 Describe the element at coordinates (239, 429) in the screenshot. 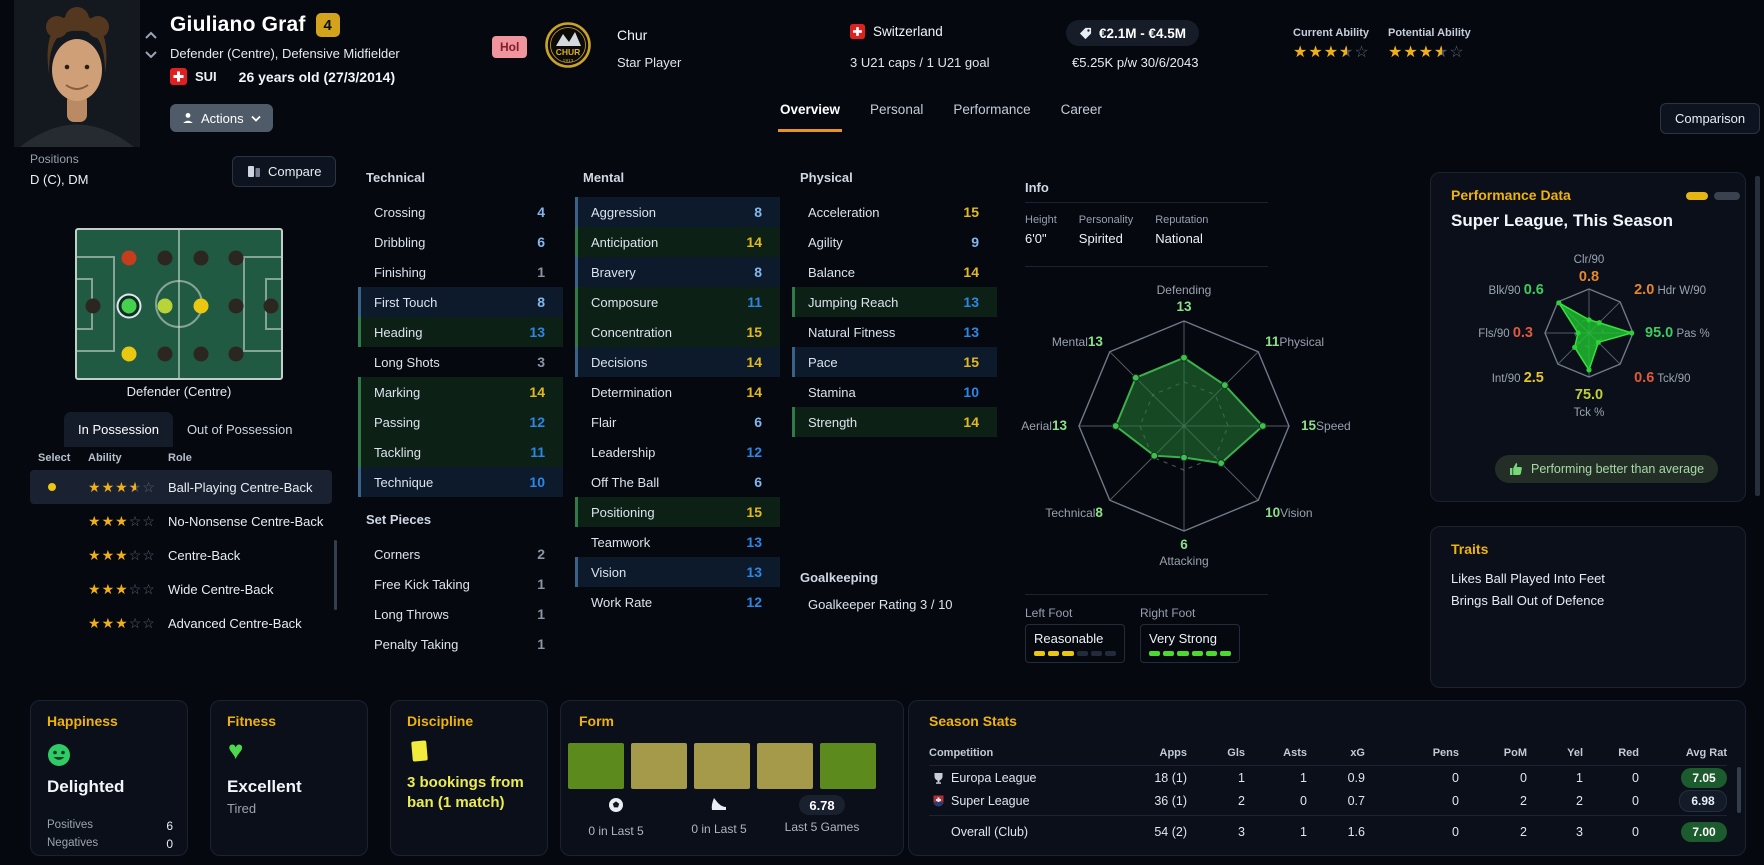

I see `possession-tab-out-of-possession: Out of Possession` at that location.